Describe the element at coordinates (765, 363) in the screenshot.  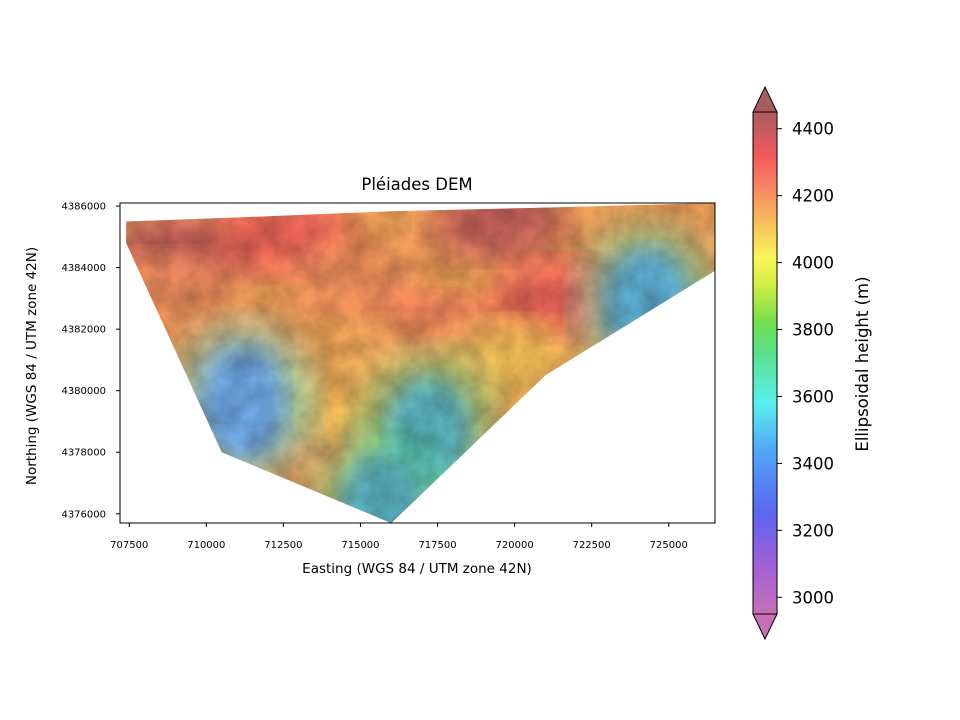
I see `colorbar-gradient` at that location.